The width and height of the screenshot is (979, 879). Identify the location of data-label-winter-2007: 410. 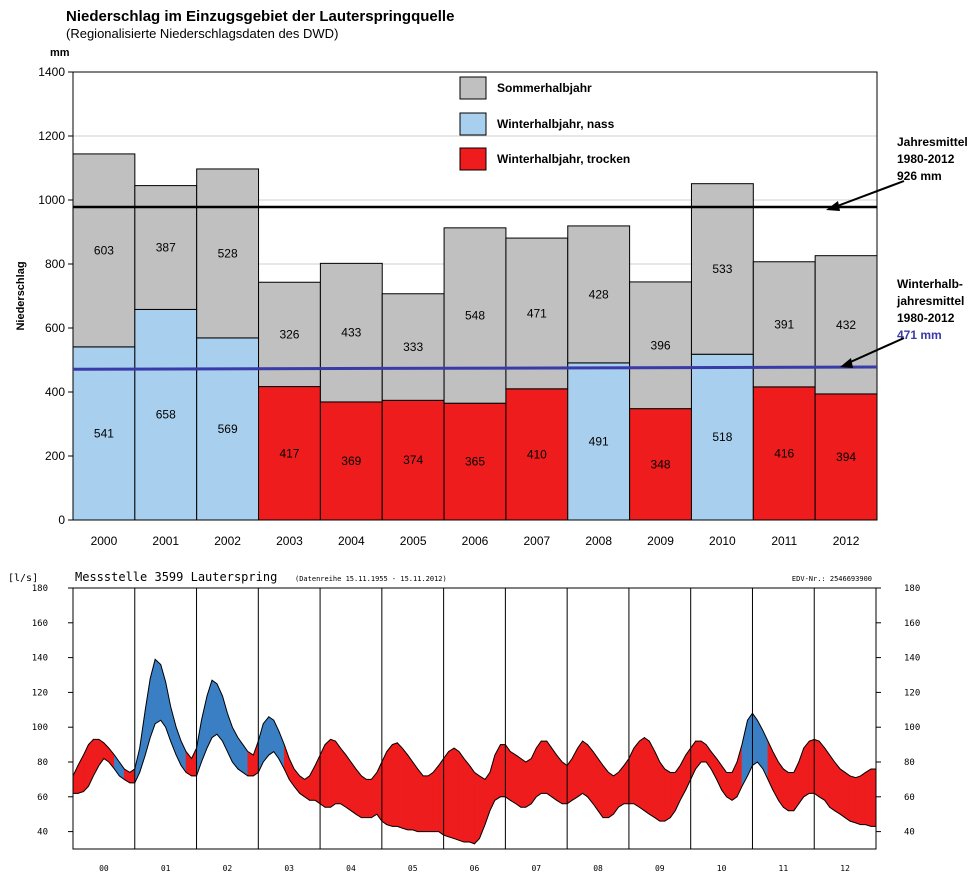
(537, 454).